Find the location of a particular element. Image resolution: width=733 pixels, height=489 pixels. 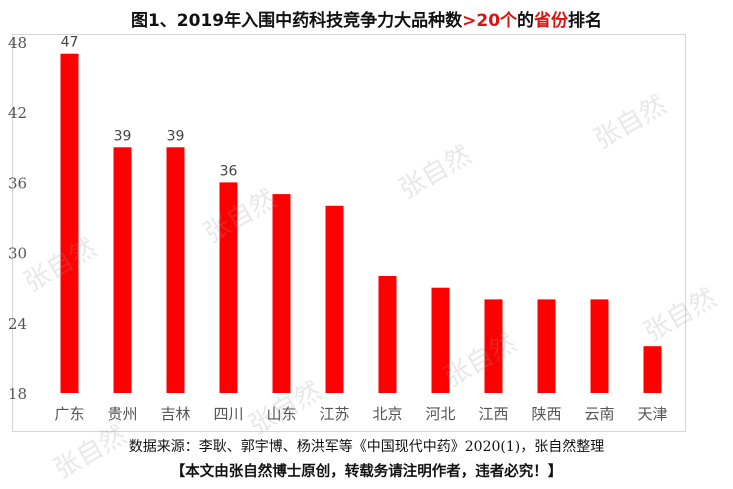

copyright-notice: 【本文由张自然博士原创，转载务请注明作者，违者必究！】 is located at coordinates (366, 472).